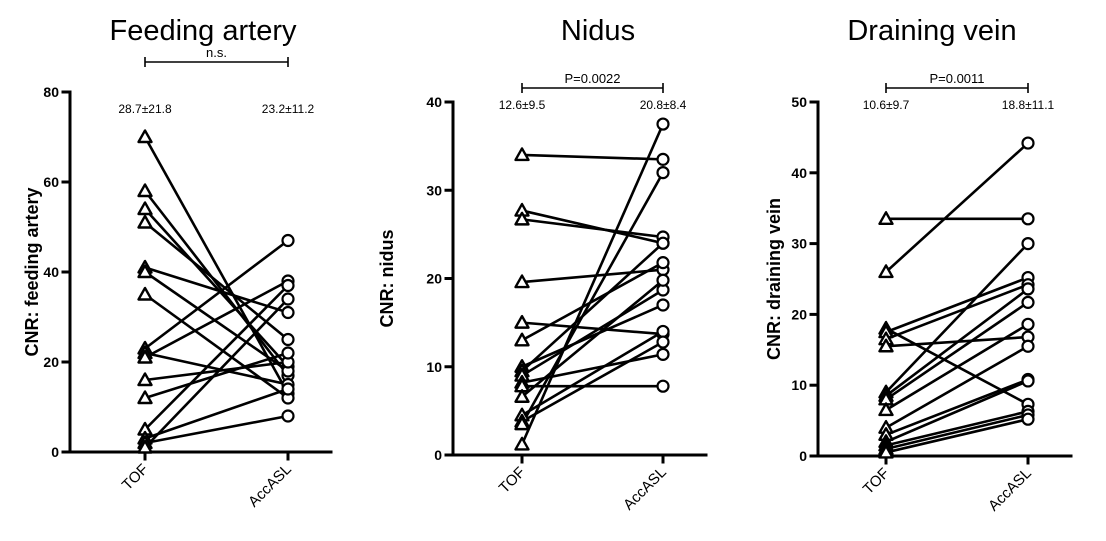 This screenshot has height=541, width=1106. What do you see at coordinates (799, 102) in the screenshot?
I see `y-tick-label: 50` at bounding box center [799, 102].